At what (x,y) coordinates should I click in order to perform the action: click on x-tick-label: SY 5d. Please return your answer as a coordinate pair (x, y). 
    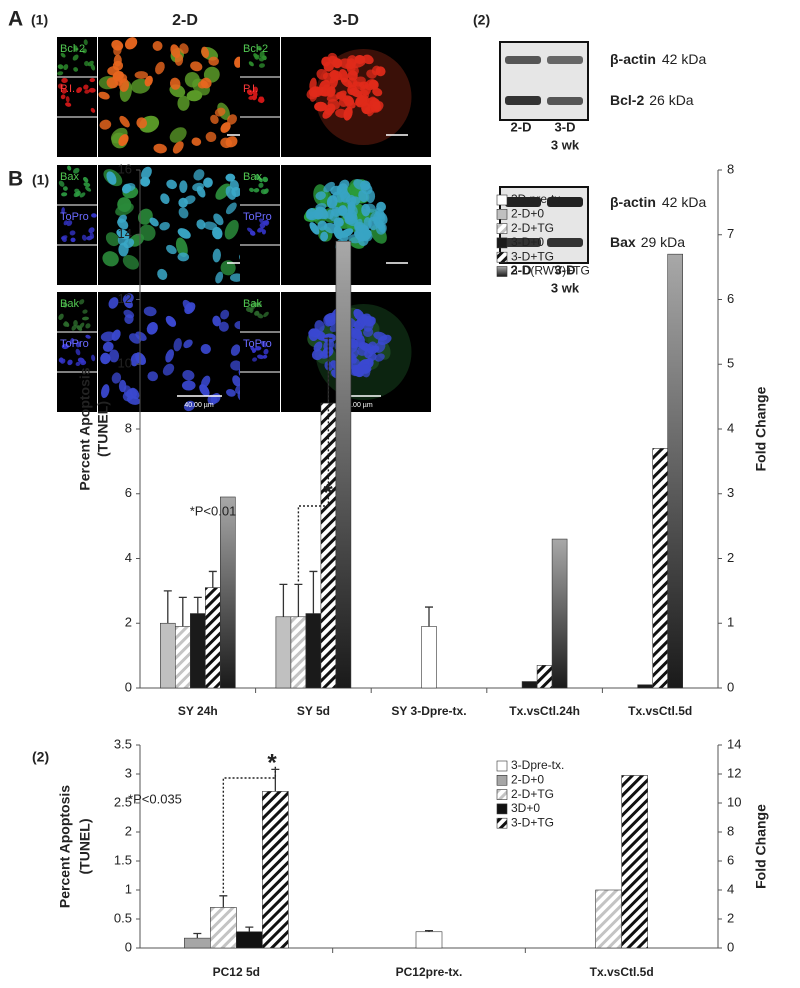
    Looking at the image, I should click on (313, 711).